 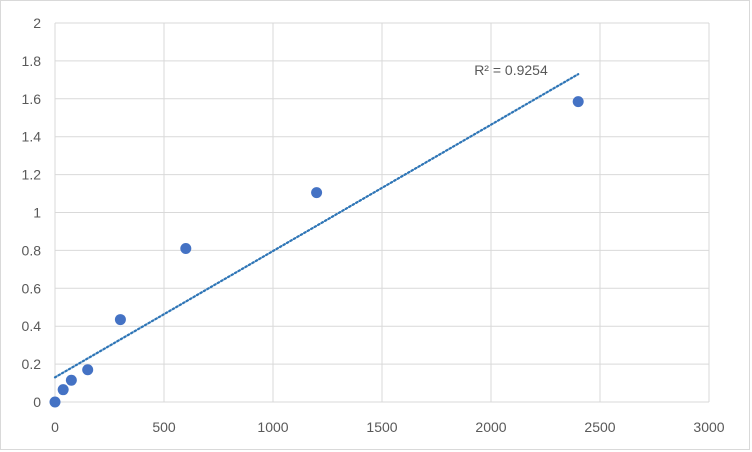 What do you see at coordinates (32, 99) in the screenshot?
I see `y-tick-label: 1.6` at bounding box center [32, 99].